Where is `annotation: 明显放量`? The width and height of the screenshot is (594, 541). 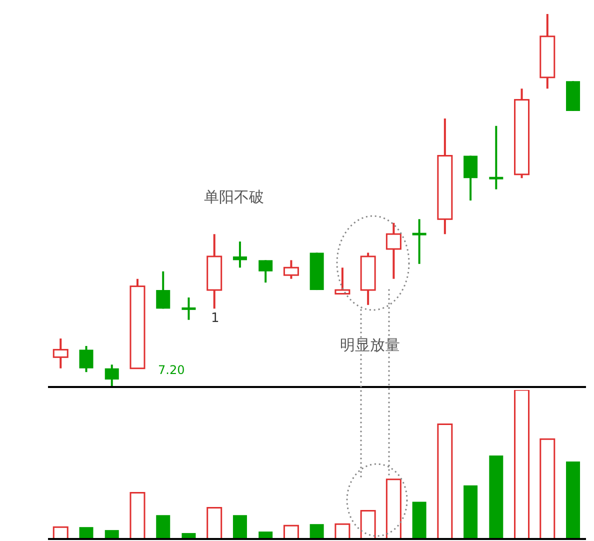
annotation: 明显放量 is located at coordinates (370, 345).